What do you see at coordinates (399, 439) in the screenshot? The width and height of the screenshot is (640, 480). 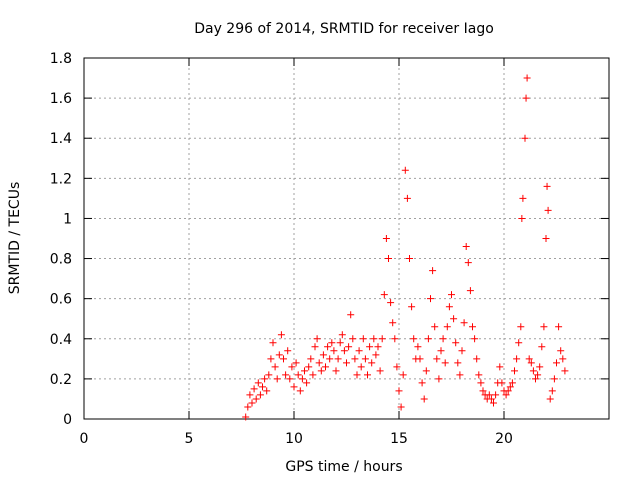 I see `x-tick-label: 15` at bounding box center [399, 439].